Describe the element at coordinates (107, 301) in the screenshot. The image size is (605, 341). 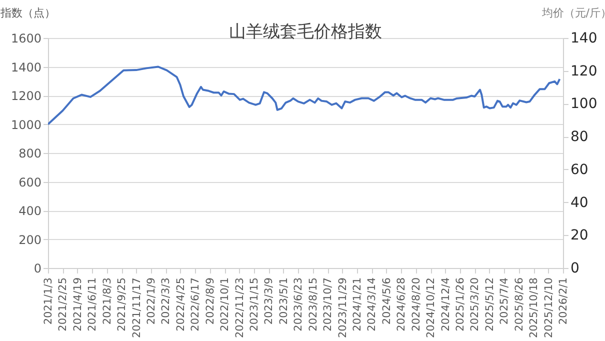
I see `x-tick-label: 2021/8/3` at that location.